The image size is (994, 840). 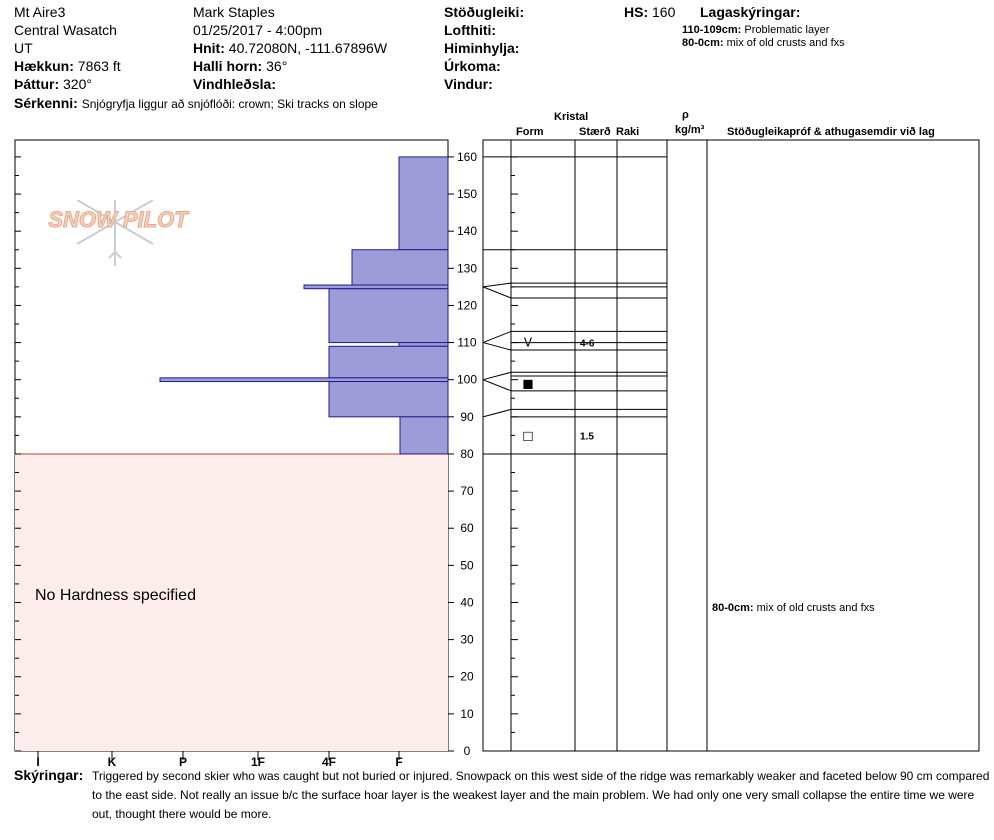 I want to click on height-tick-label-20: 20, so click(x=467, y=677).